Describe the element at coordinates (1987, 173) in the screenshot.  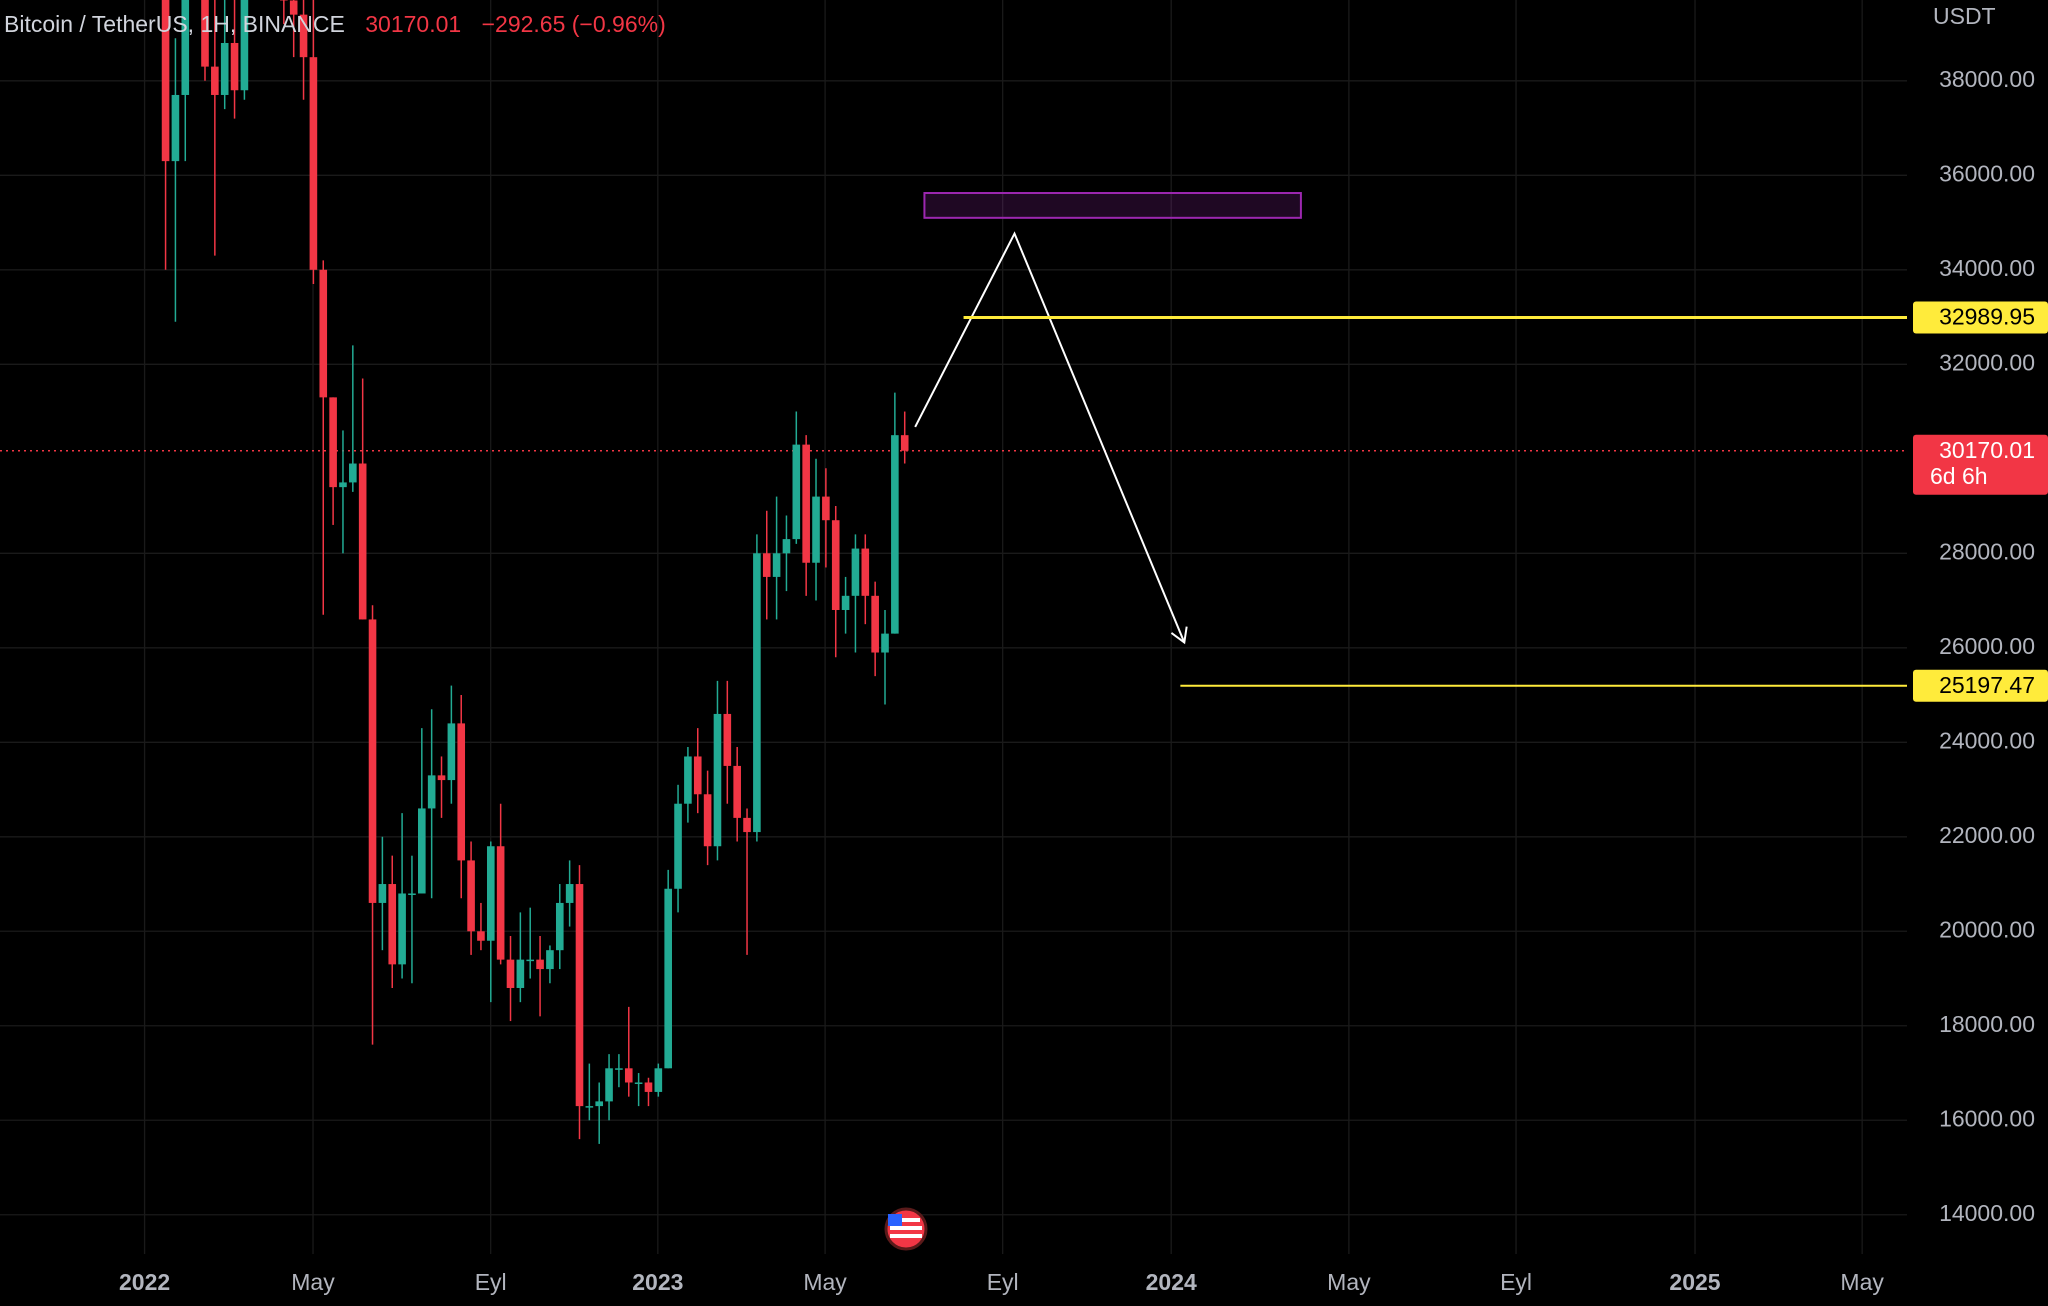
I see `y-tick-label: 36000.00` at that location.